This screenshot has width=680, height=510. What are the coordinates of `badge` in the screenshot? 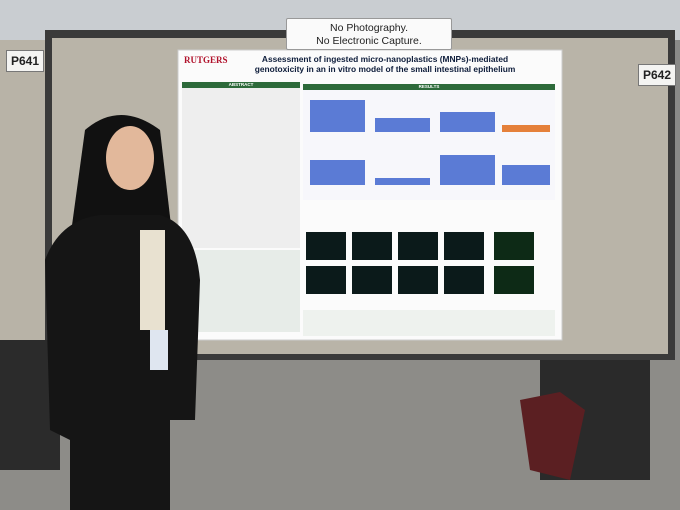 It's located at (159, 350).